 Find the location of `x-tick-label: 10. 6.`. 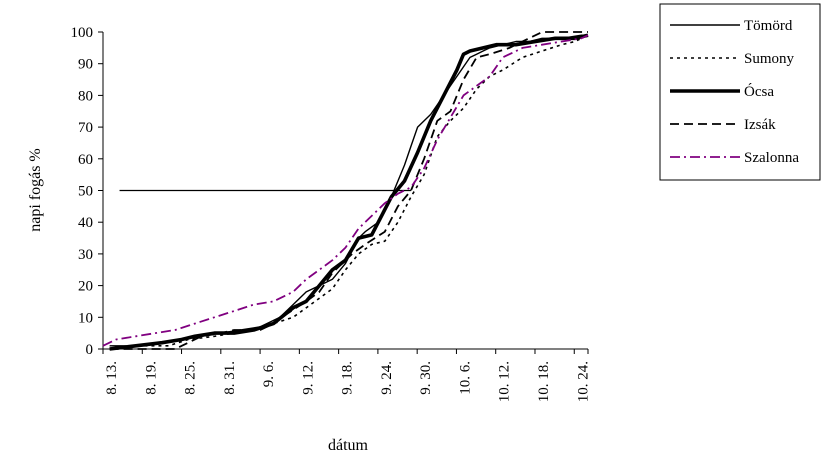

x-tick-label: 10. 6. is located at coordinates (465, 378).